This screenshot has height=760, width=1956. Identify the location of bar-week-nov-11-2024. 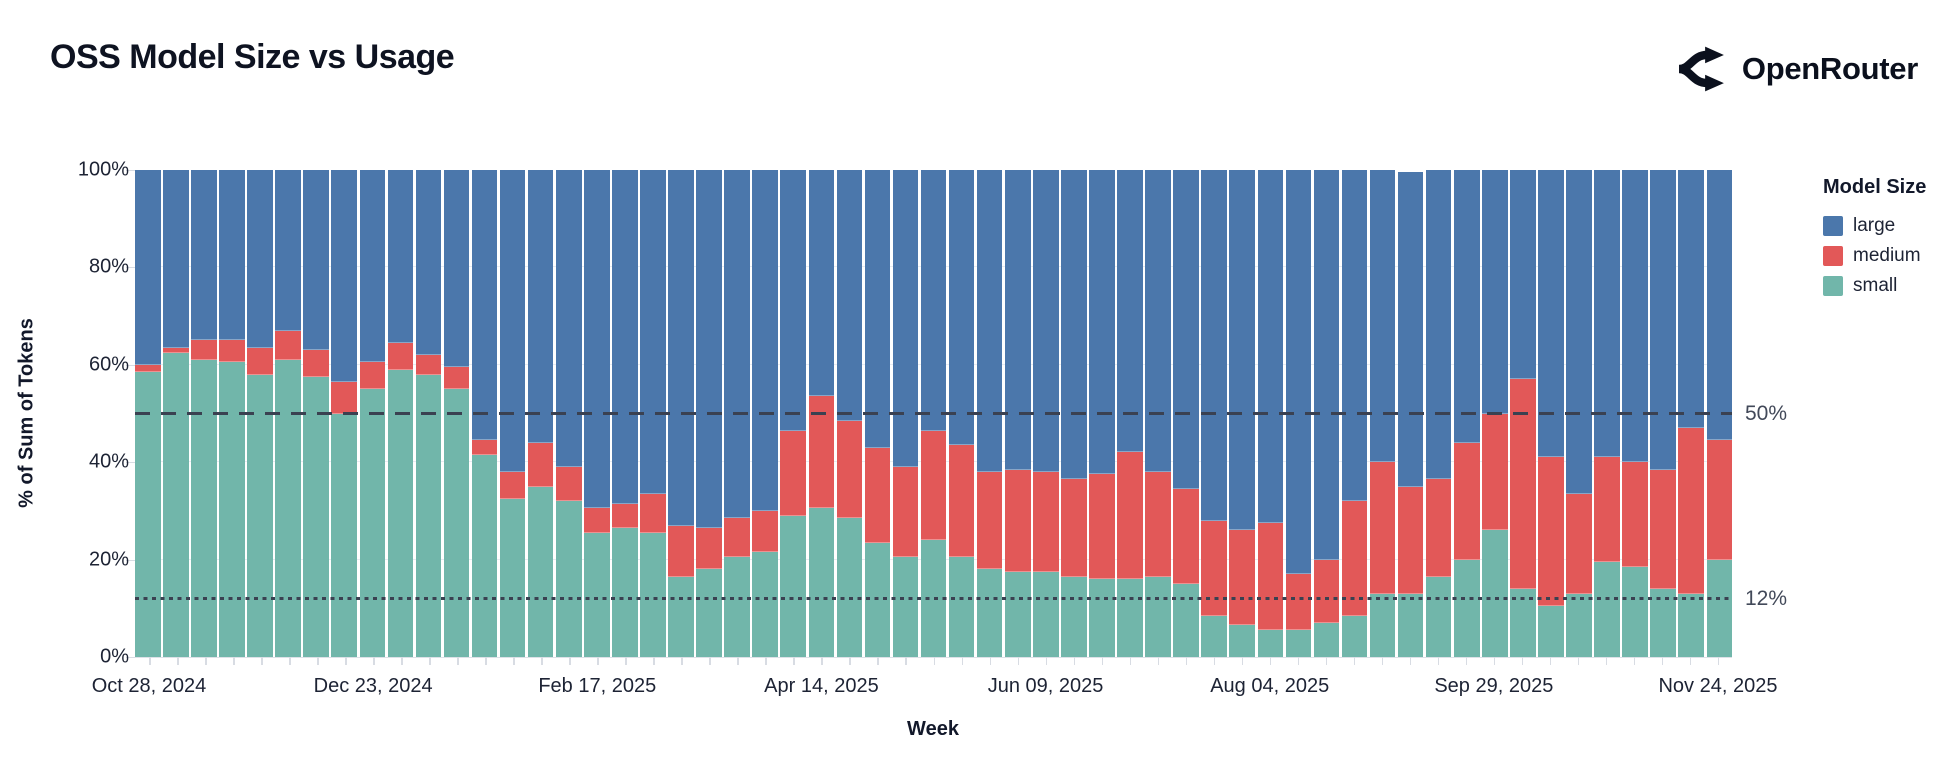
(204, 413).